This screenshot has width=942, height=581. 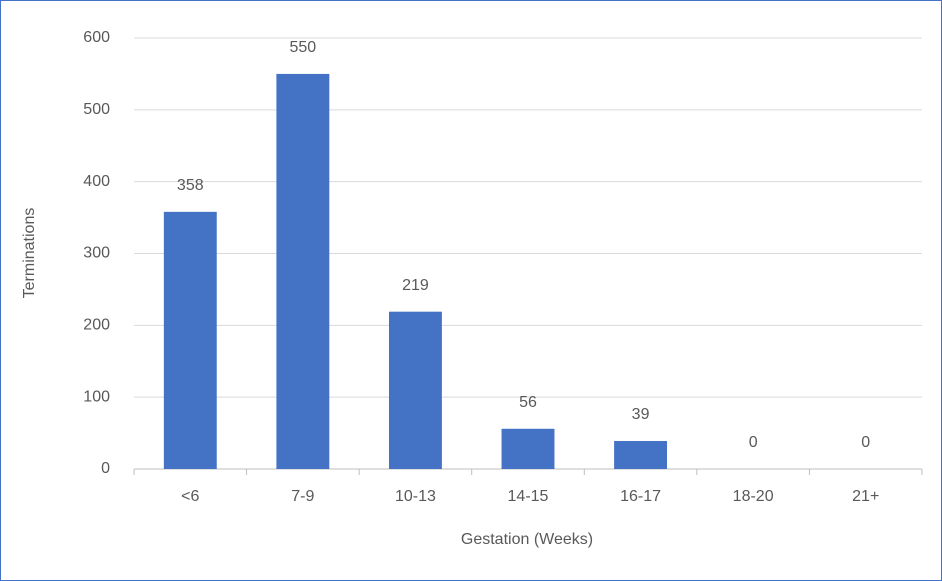 I want to click on y-tick-label: 500, so click(x=96, y=109).